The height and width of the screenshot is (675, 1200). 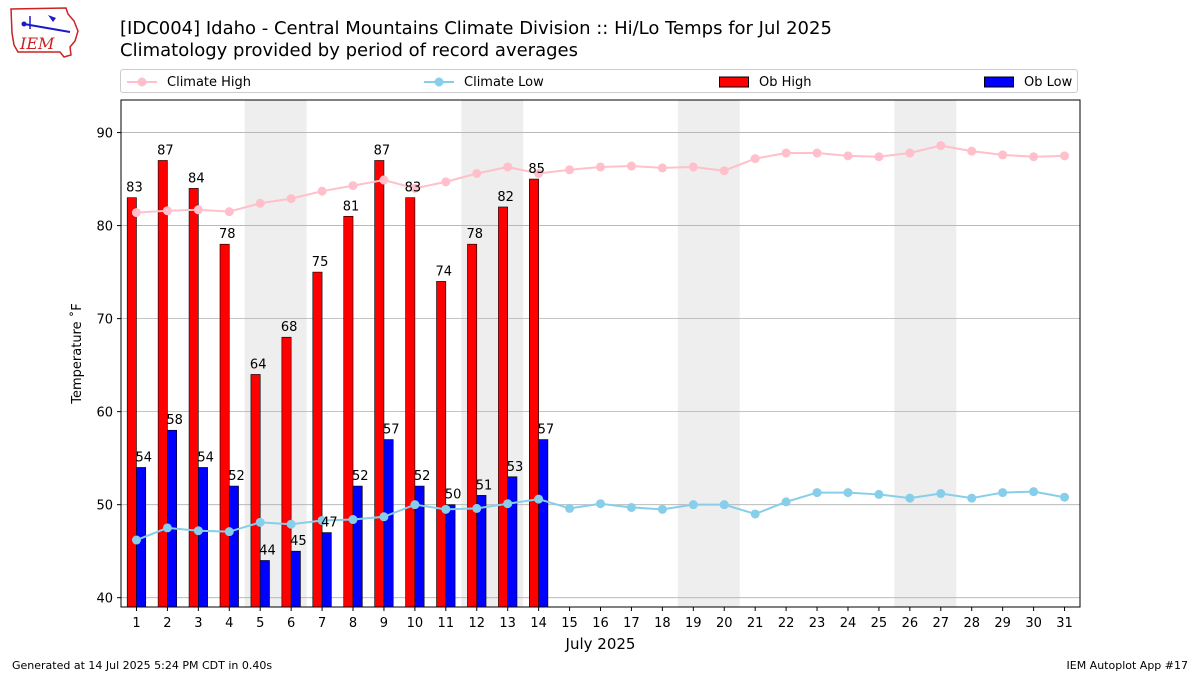 What do you see at coordinates (267, 550) in the screenshot?
I see `ob-low-label-5: 44` at bounding box center [267, 550].